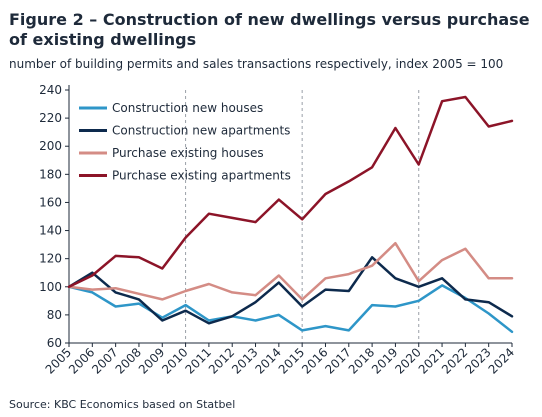 This screenshot has width=542, height=417. Describe the element at coordinates (221, 360) in the screenshot. I see `x-tick-label-2012: 2012` at that location.